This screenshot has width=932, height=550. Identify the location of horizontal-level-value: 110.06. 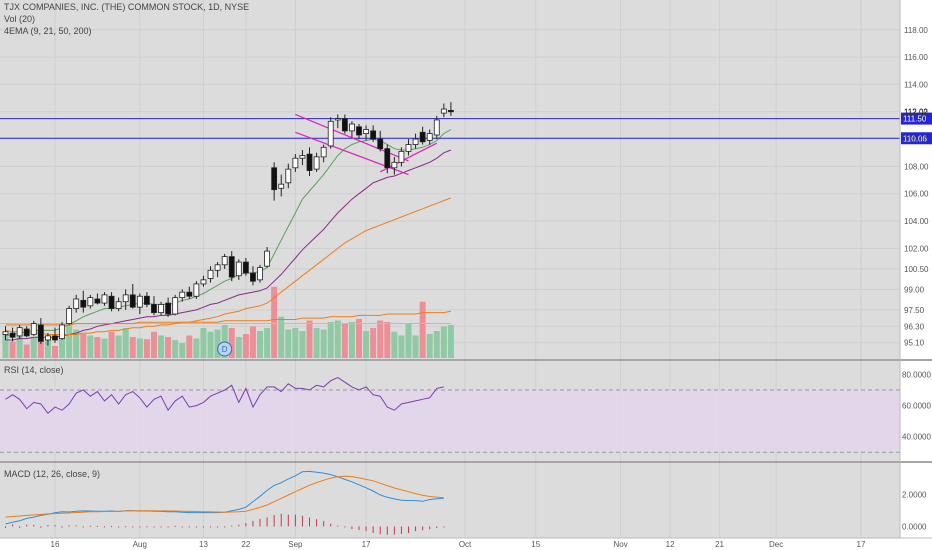
(915, 138).